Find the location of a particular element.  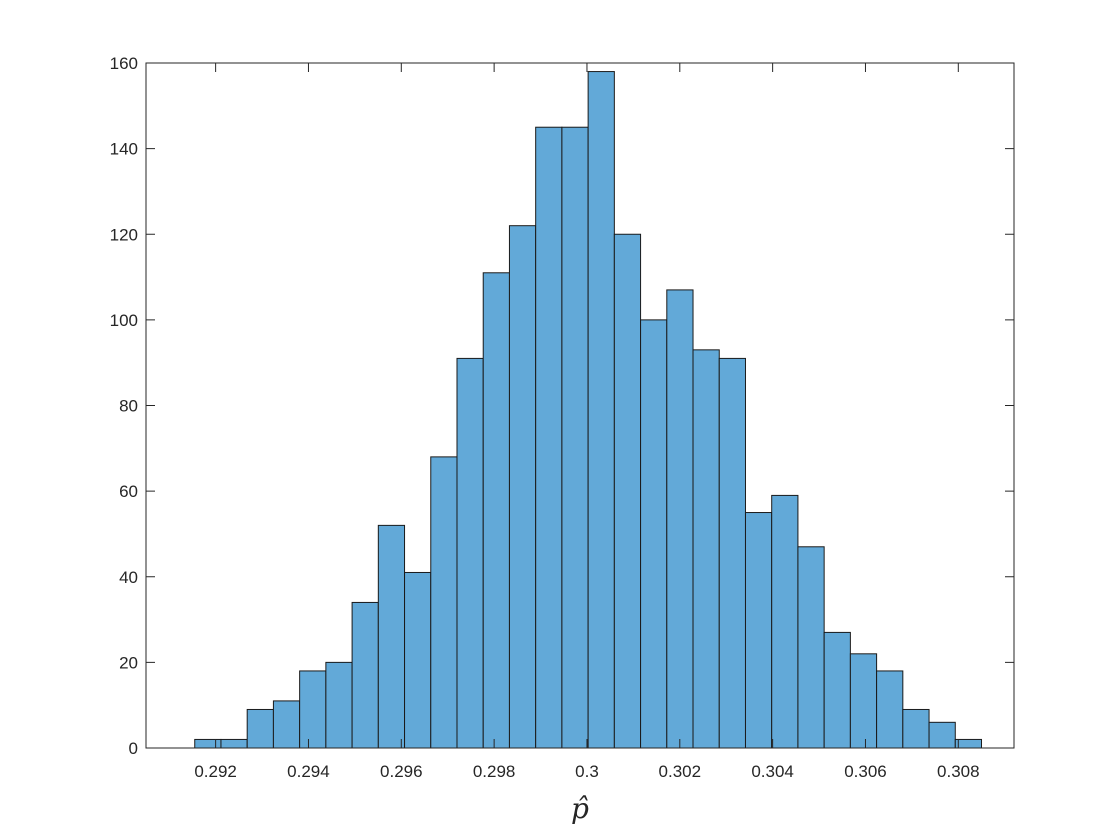

x-tick-label: 0.308 is located at coordinates (958, 771).